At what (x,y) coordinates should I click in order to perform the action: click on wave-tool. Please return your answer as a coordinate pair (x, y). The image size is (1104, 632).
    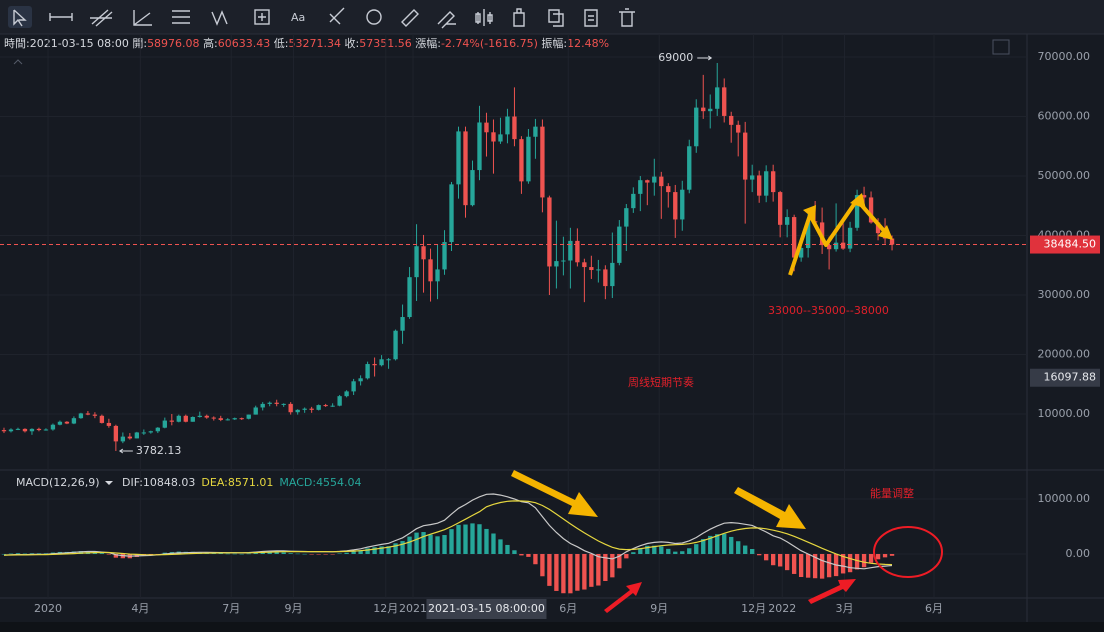
    Looking at the image, I should click on (219, 18).